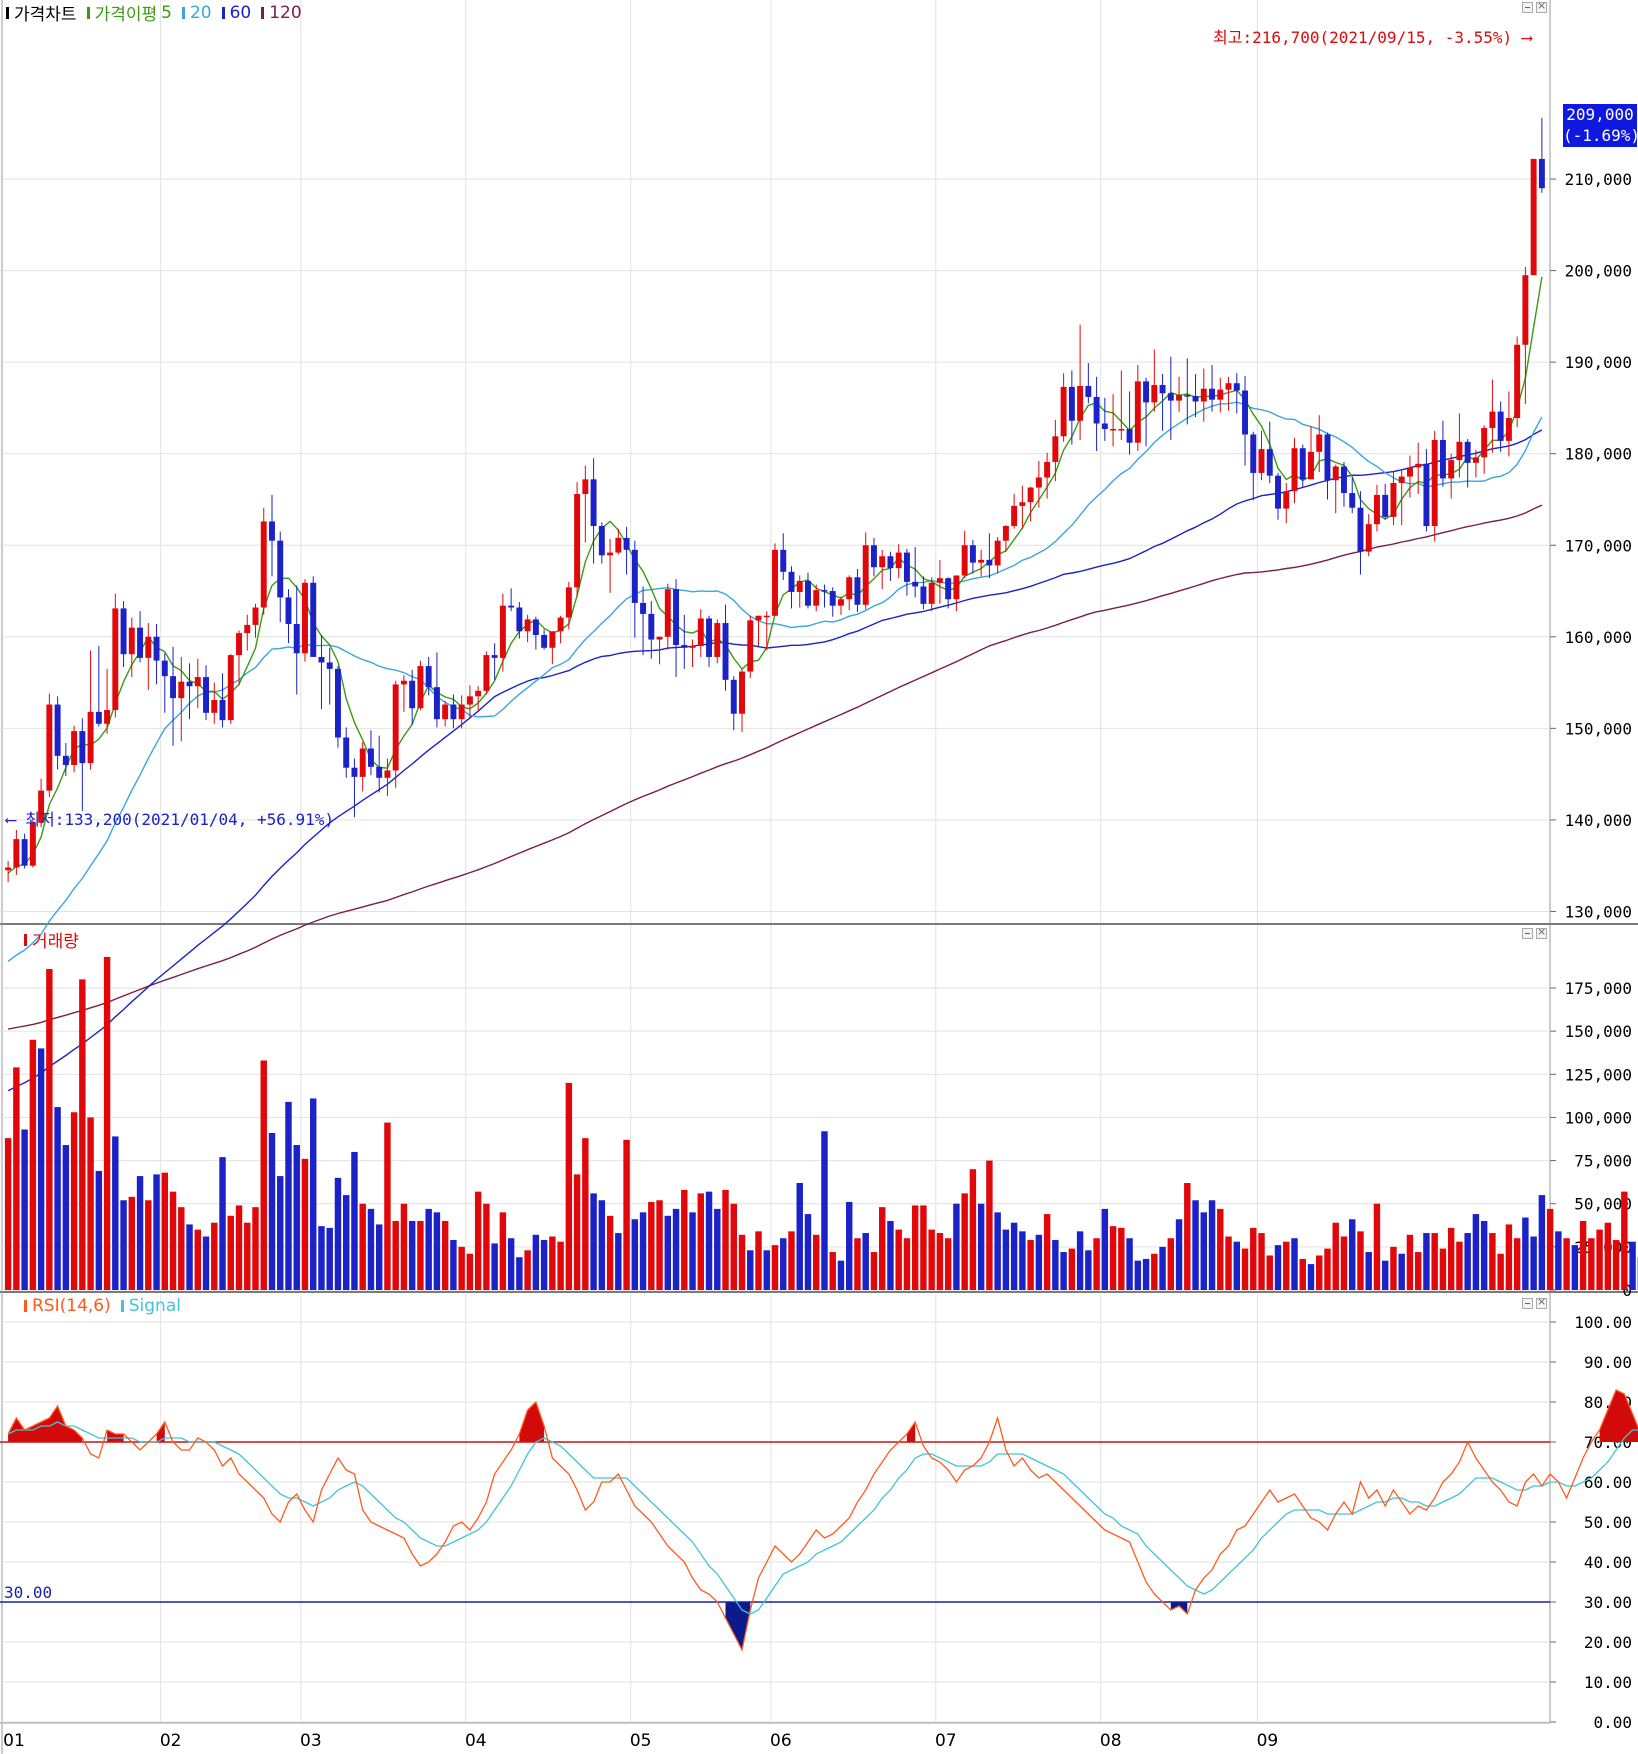 This screenshot has width=1638, height=1754. Describe the element at coordinates (166, 12) in the screenshot. I see `ma5-legend: 5` at that location.